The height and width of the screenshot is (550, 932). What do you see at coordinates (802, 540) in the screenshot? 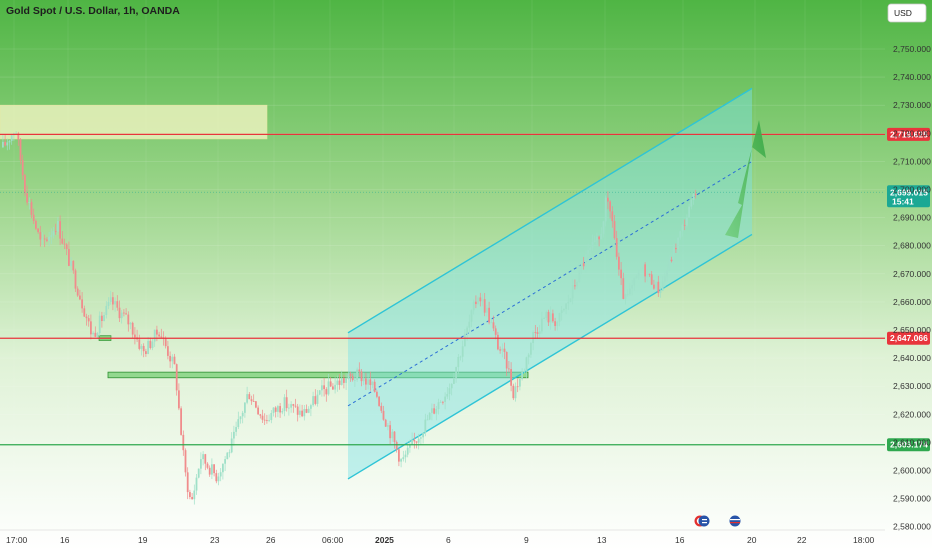
I see `x-tick-label: 22` at bounding box center [802, 540].